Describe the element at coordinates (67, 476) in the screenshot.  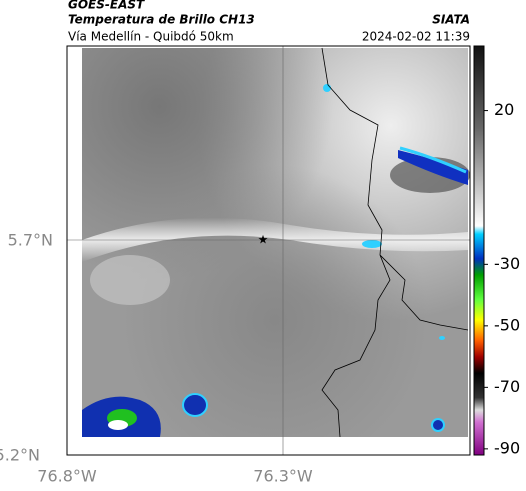
I see `lon-label: 76.8°W` at that location.